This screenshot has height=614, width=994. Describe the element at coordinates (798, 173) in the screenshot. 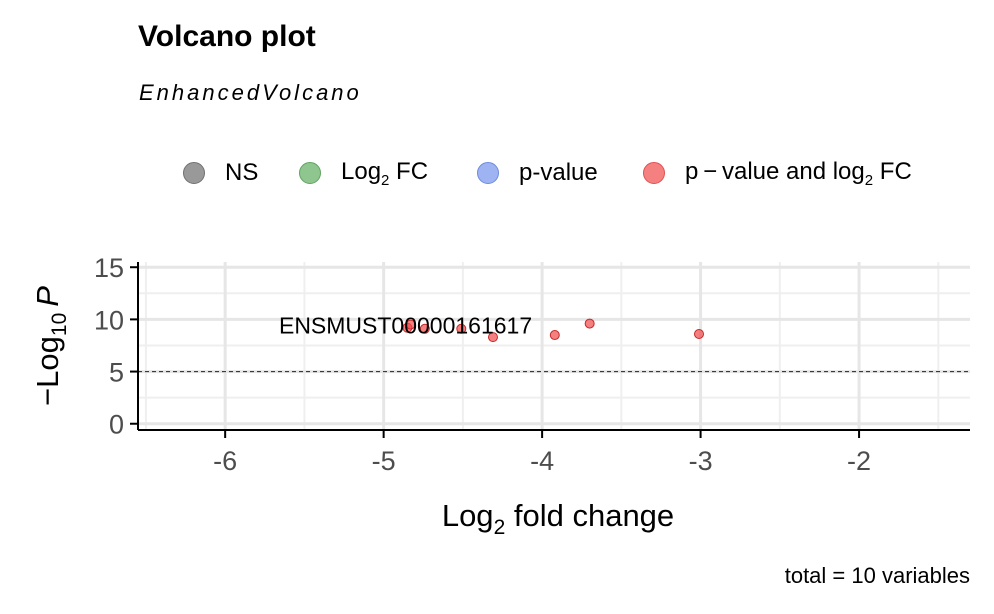

I see `legend-label-pvalue-and-log2fc: p − value and log2 FC` at that location.